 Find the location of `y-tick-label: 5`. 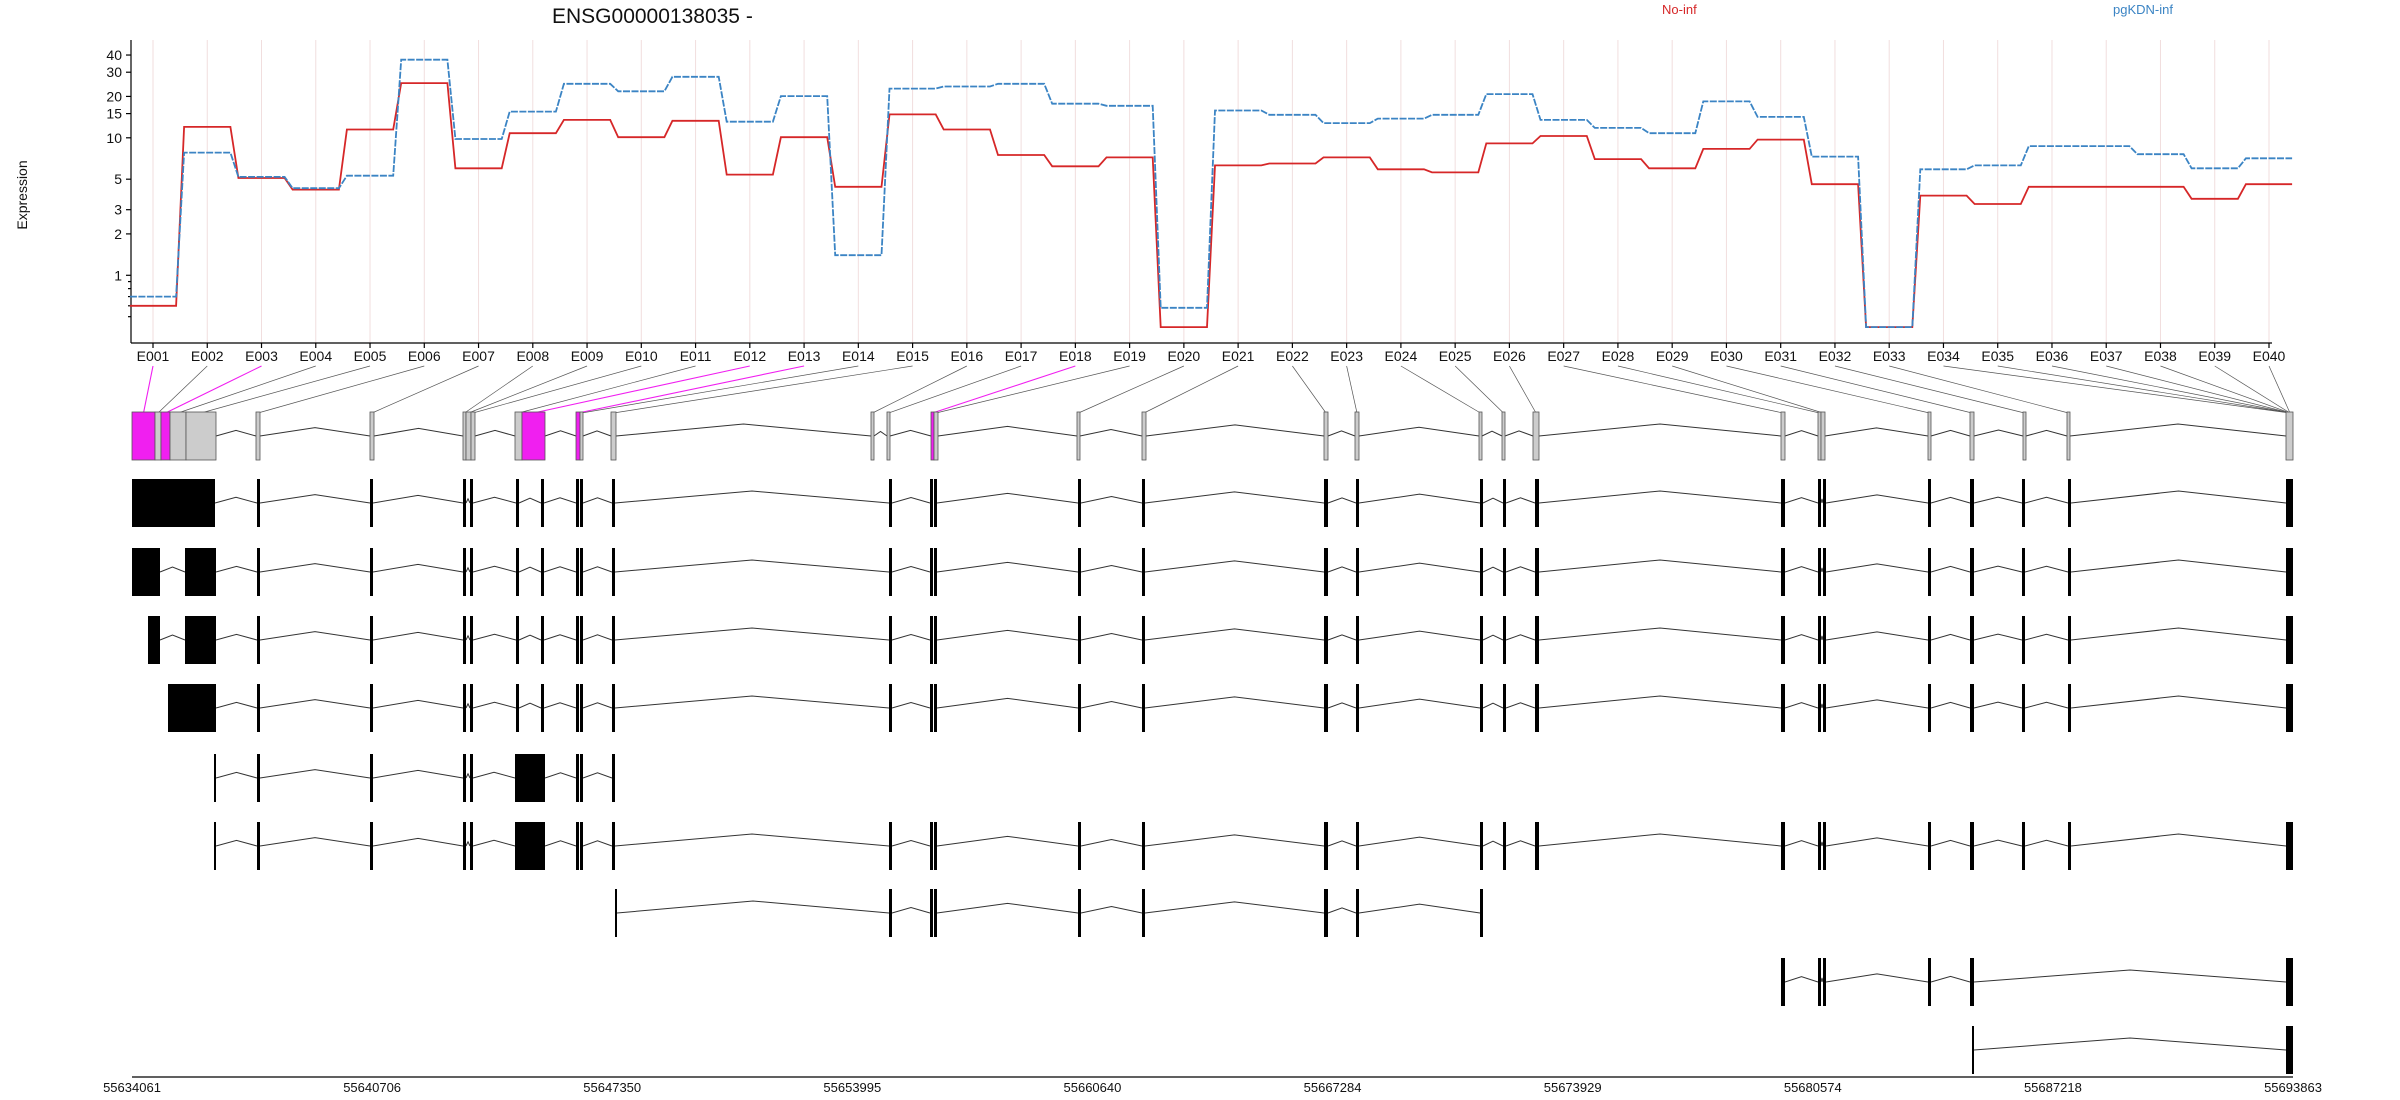

y-tick-label: 5 is located at coordinates (118, 179).